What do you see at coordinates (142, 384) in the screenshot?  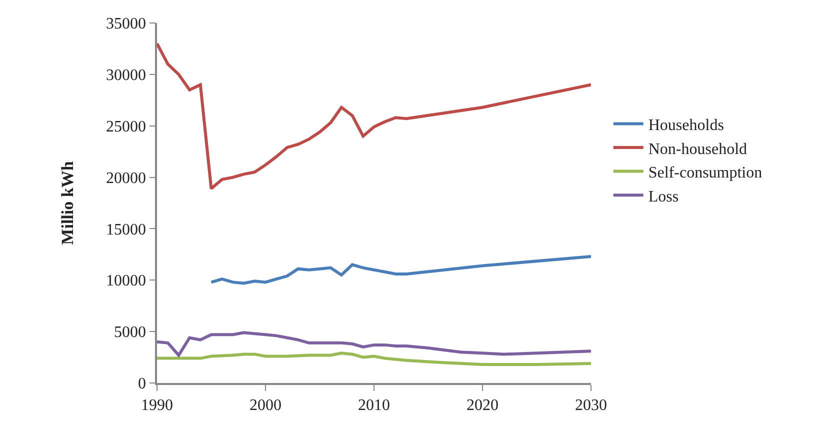 I see `y-tick-label: 0` at bounding box center [142, 384].